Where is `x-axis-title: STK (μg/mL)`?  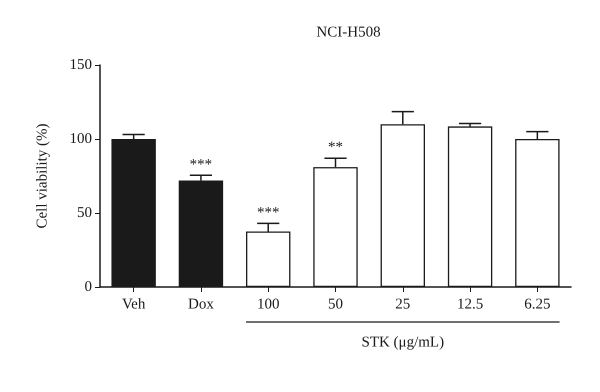 x-axis-title: STK (μg/mL) is located at coordinates (402, 342).